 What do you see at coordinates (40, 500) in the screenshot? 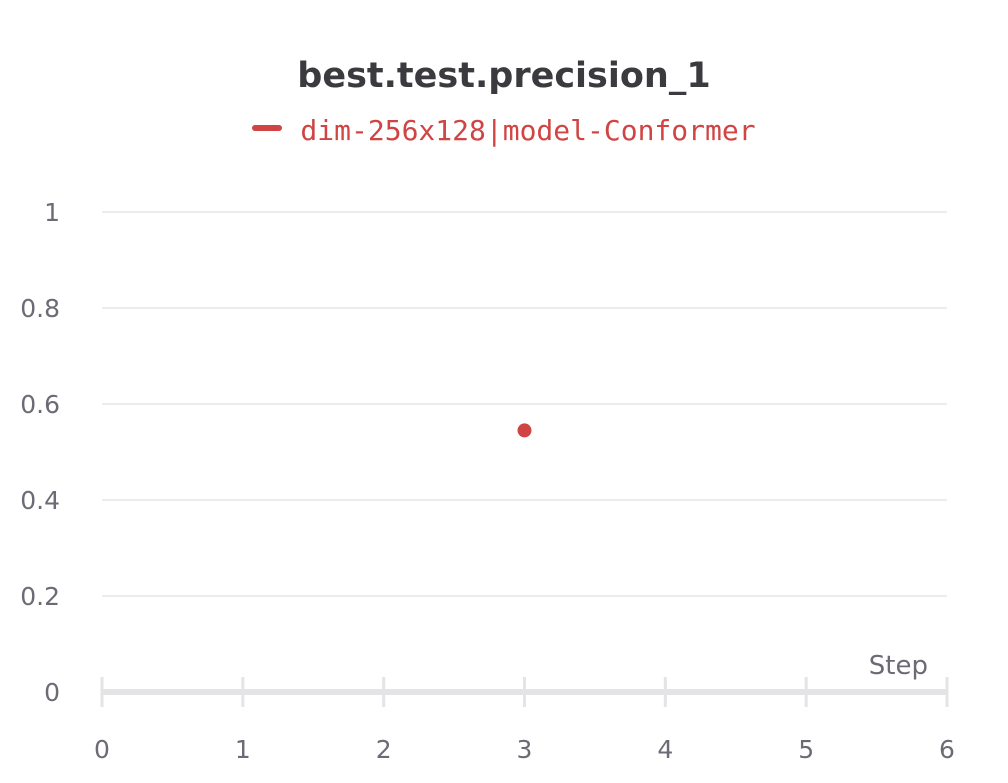
I see `y-tick-label: 0.4` at bounding box center [40, 500].